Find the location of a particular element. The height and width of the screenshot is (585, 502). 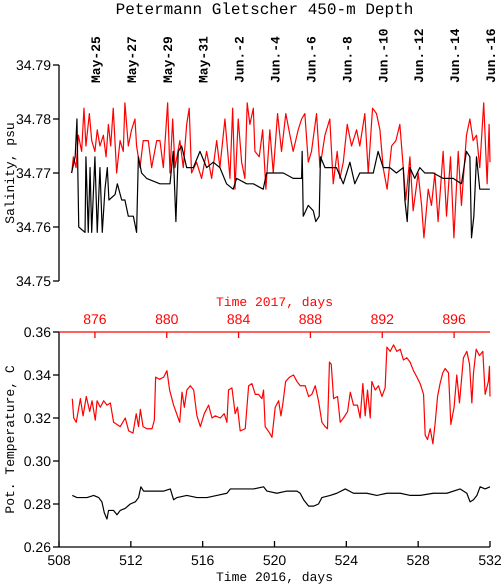

x-tick-label: May-27 is located at coordinates (132, 59).